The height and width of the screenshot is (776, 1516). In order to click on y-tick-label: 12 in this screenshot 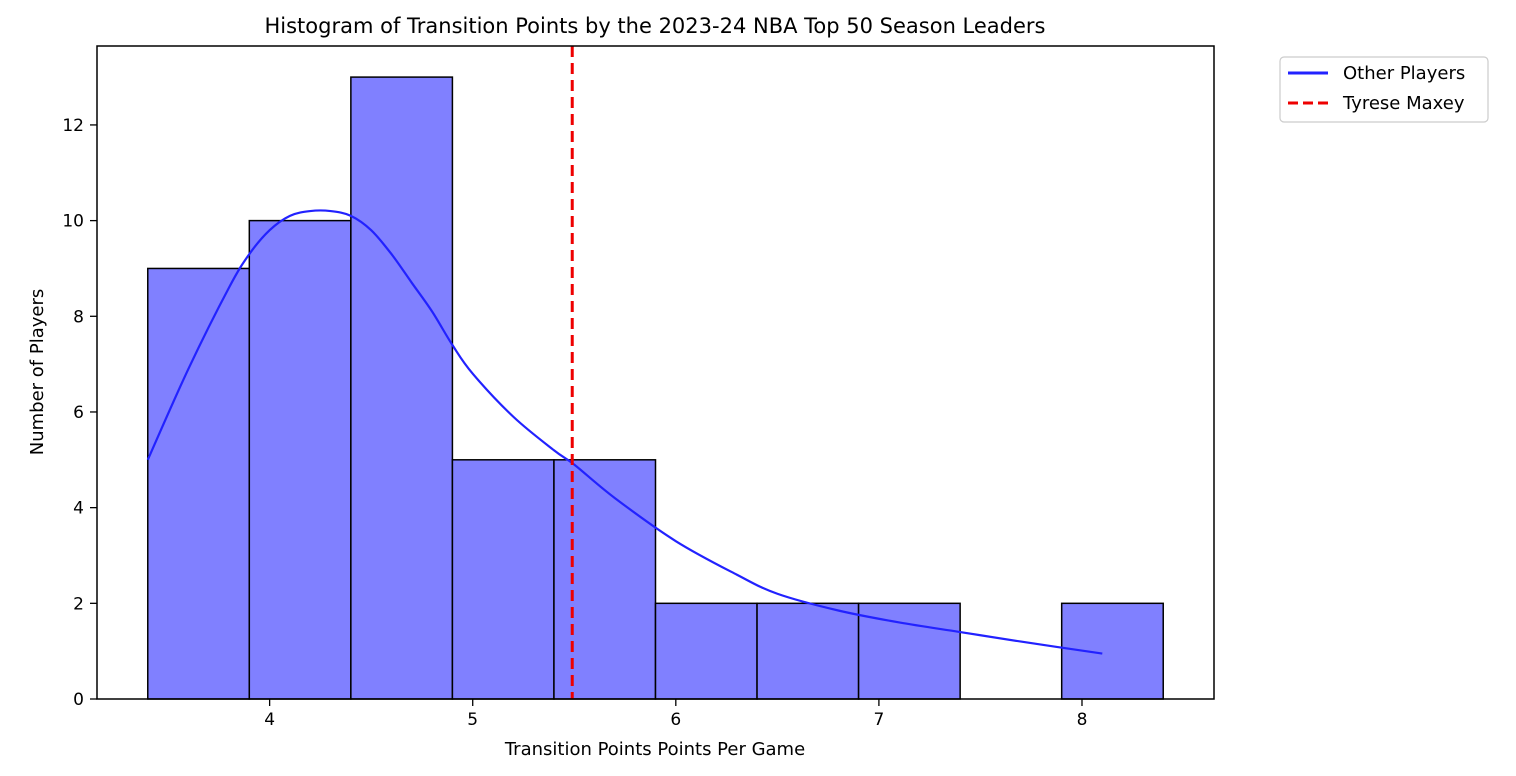, I will do `click(73, 126)`.